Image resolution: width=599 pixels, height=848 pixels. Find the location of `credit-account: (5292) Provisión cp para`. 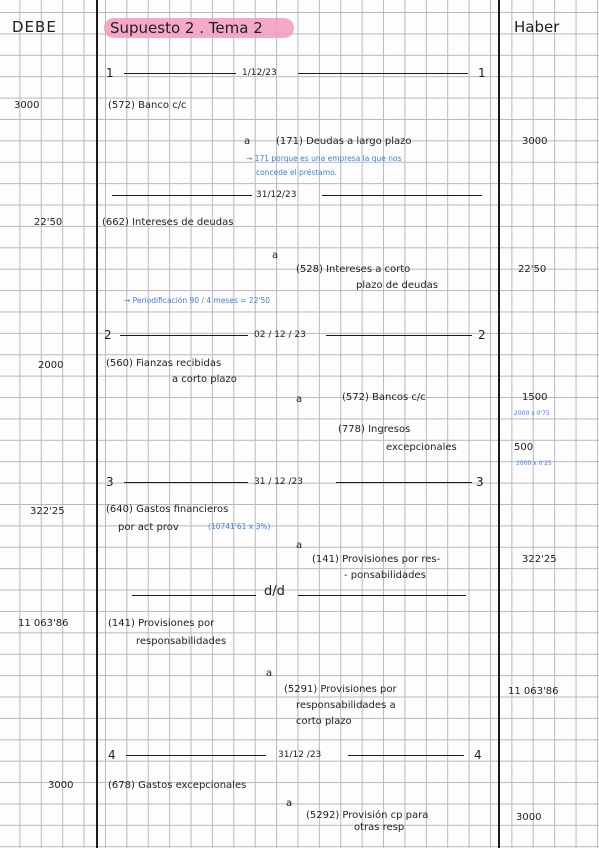

credit-account: (5292) Provisión cp para is located at coordinates (367, 815).